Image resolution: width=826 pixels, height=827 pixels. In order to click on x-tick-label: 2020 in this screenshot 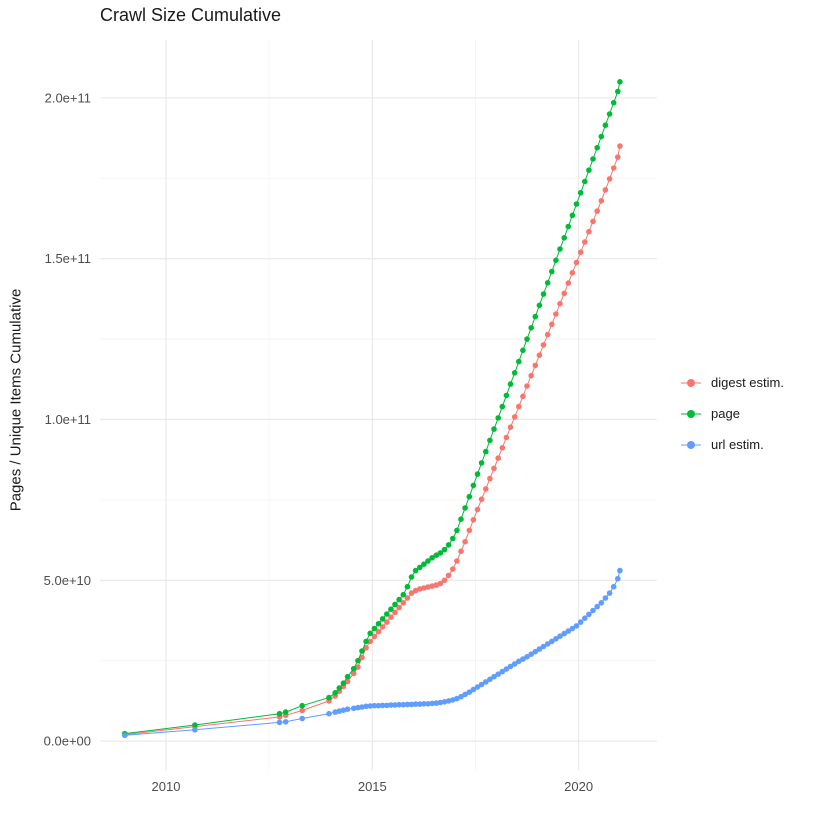, I will do `click(578, 786)`.